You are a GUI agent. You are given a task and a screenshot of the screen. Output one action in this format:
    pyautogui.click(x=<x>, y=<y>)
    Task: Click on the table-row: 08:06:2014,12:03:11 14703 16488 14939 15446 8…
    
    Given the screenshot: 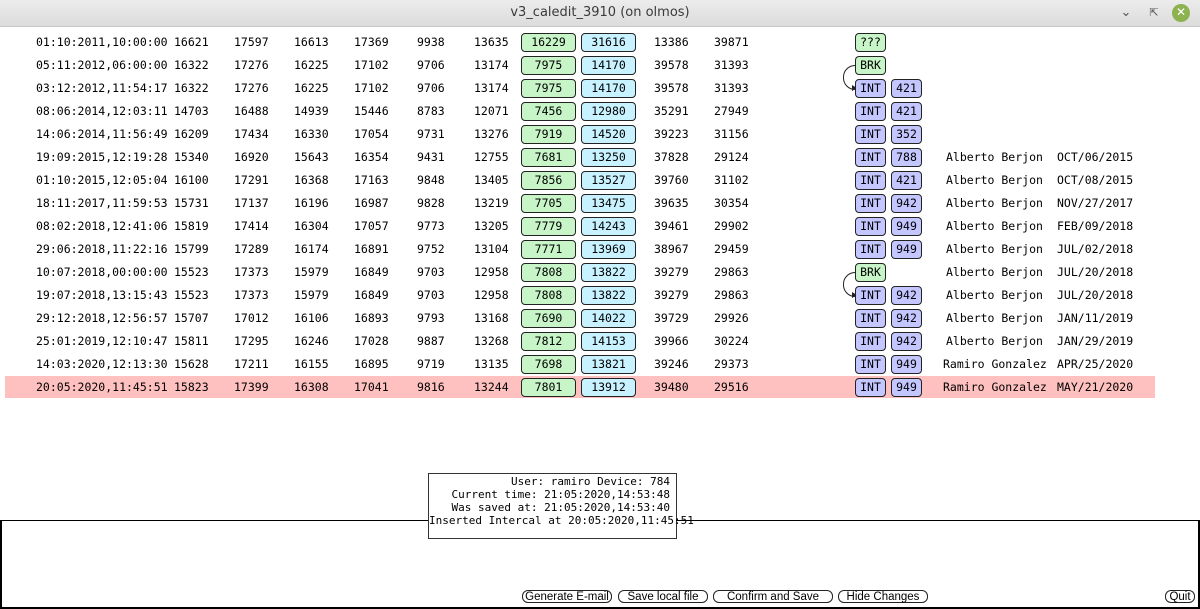 What is the action you would take?
    pyautogui.click(x=580, y=111)
    